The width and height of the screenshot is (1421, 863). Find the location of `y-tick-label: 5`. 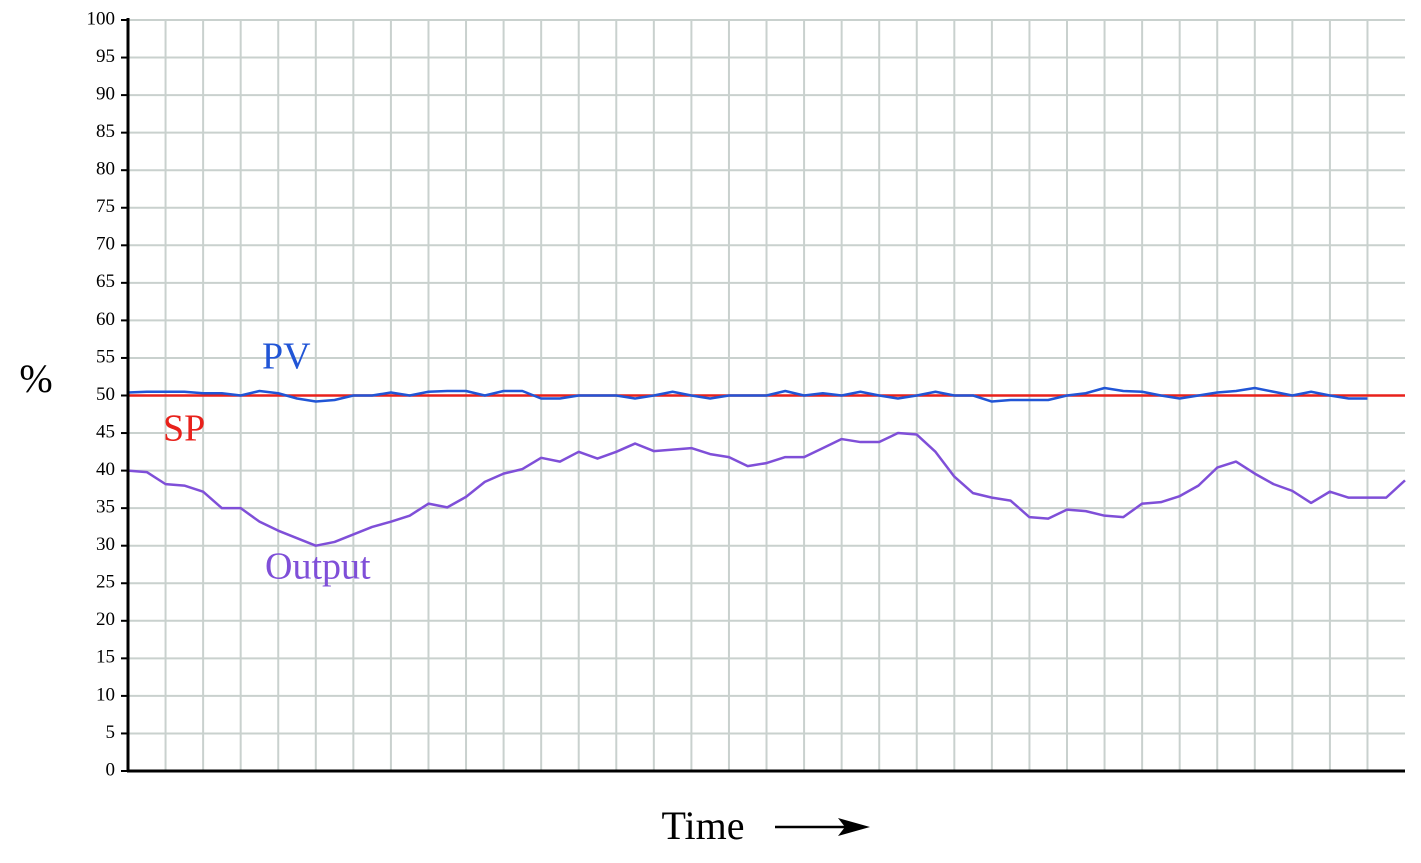

y-tick-label: 5 is located at coordinates (111, 732).